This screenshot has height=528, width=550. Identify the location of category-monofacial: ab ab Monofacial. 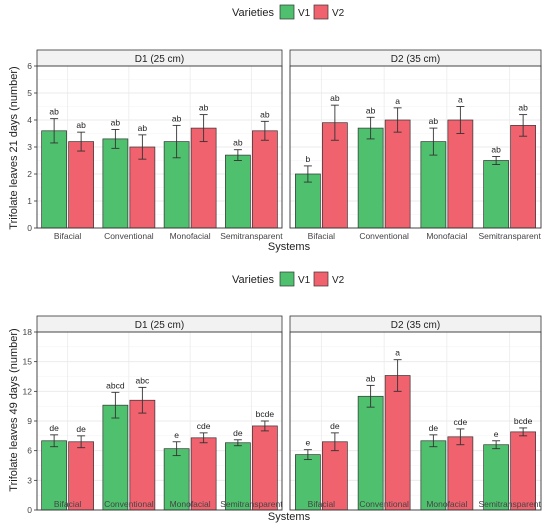
(190, 153).